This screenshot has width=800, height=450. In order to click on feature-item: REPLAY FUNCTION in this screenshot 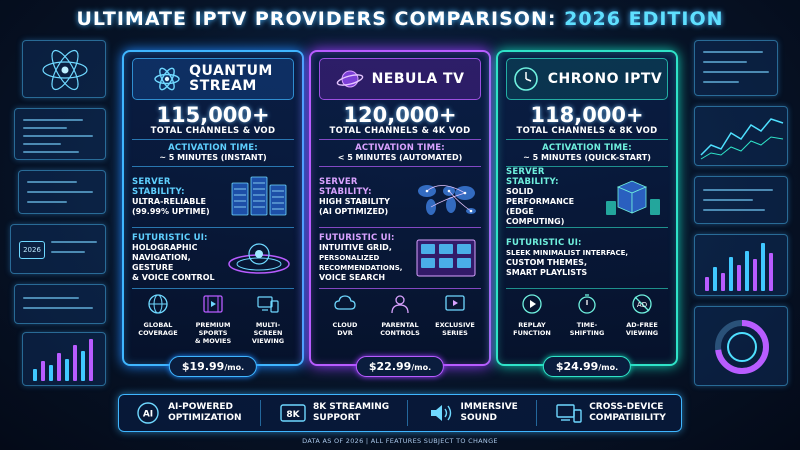, I will do `click(532, 315)`.